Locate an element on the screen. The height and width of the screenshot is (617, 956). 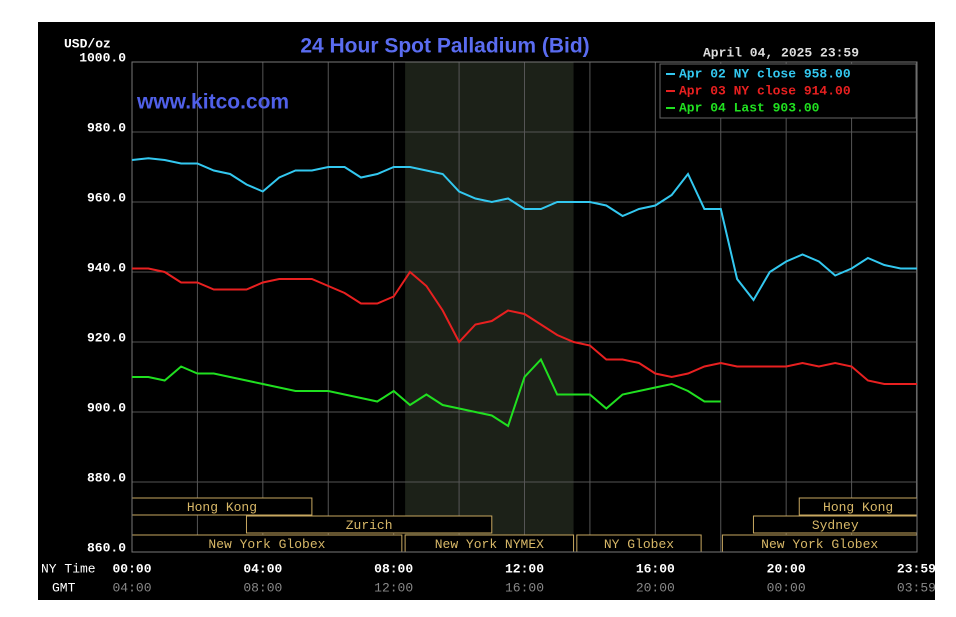
session-box is located at coordinates (369, 524).